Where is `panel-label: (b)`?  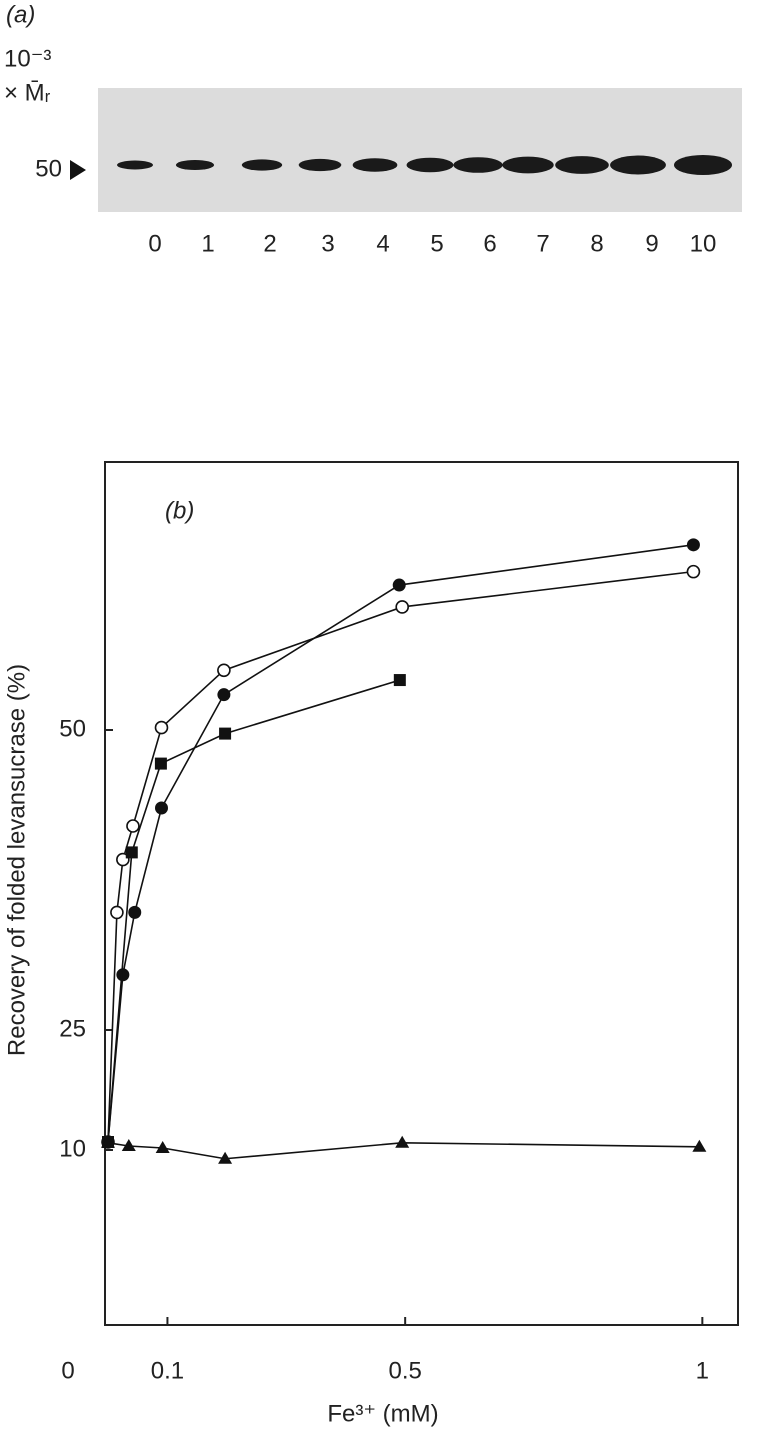 panel-label: (b) is located at coordinates (179, 510).